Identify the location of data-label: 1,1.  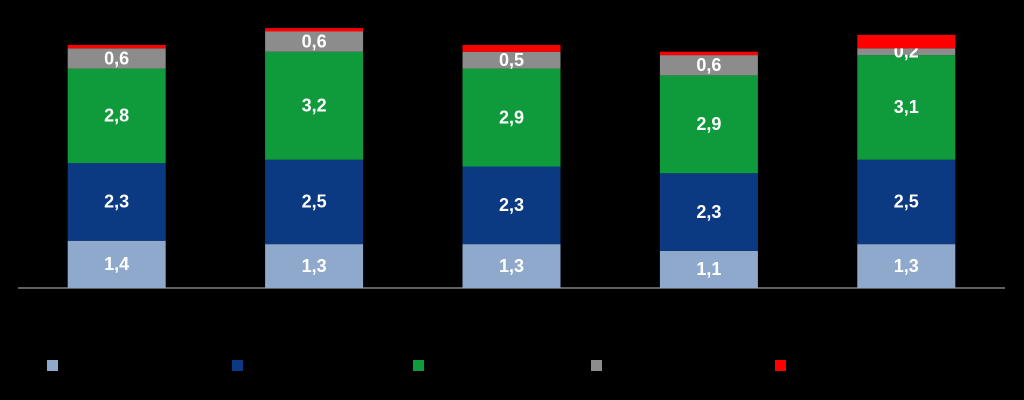
(708, 269).